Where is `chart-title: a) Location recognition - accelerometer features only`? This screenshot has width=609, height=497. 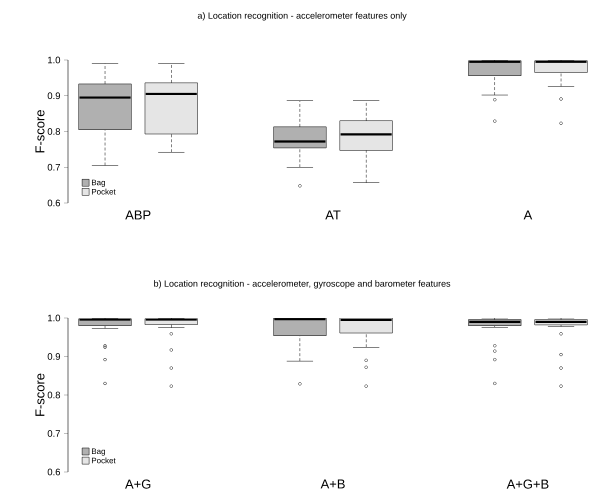
chart-title: a) Location recognition - accelerometer features only is located at coordinates (302, 16).